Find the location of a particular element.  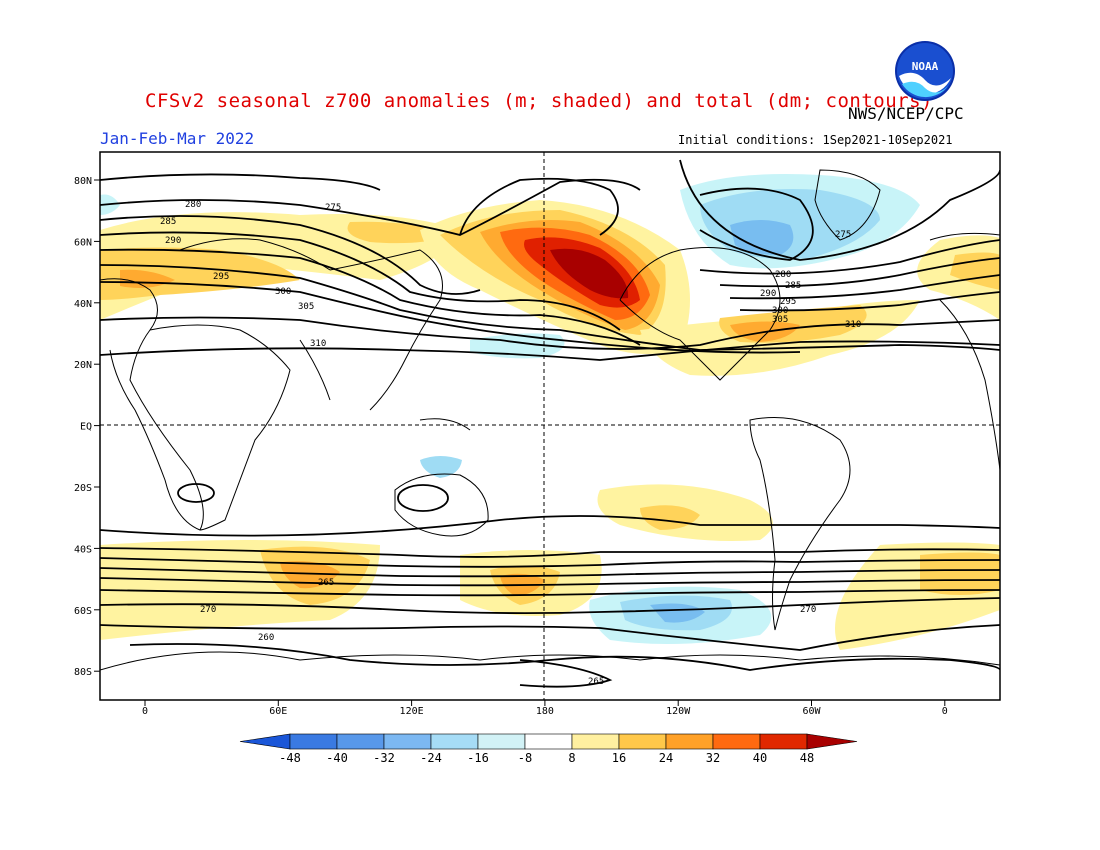

contour-label: 260 is located at coordinates (266, 638).